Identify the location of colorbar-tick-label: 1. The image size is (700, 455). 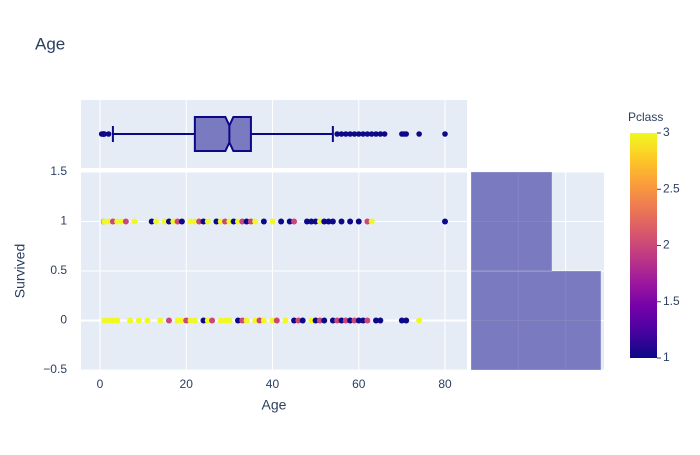
(666, 357).